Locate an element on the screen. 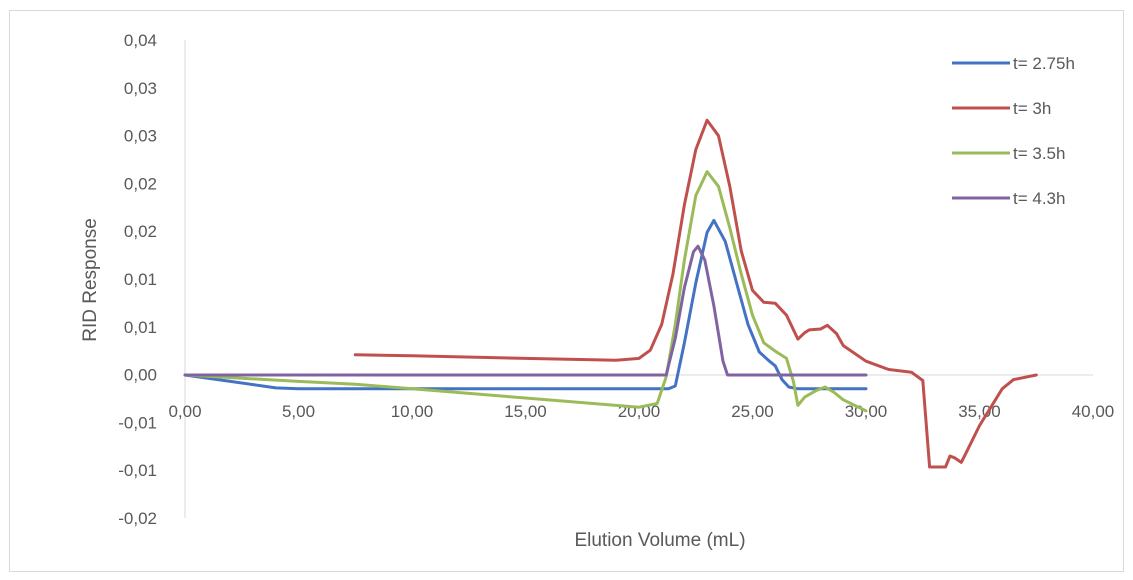 The width and height of the screenshot is (1133, 580). y-tick-label: 0,00 is located at coordinates (140, 375).